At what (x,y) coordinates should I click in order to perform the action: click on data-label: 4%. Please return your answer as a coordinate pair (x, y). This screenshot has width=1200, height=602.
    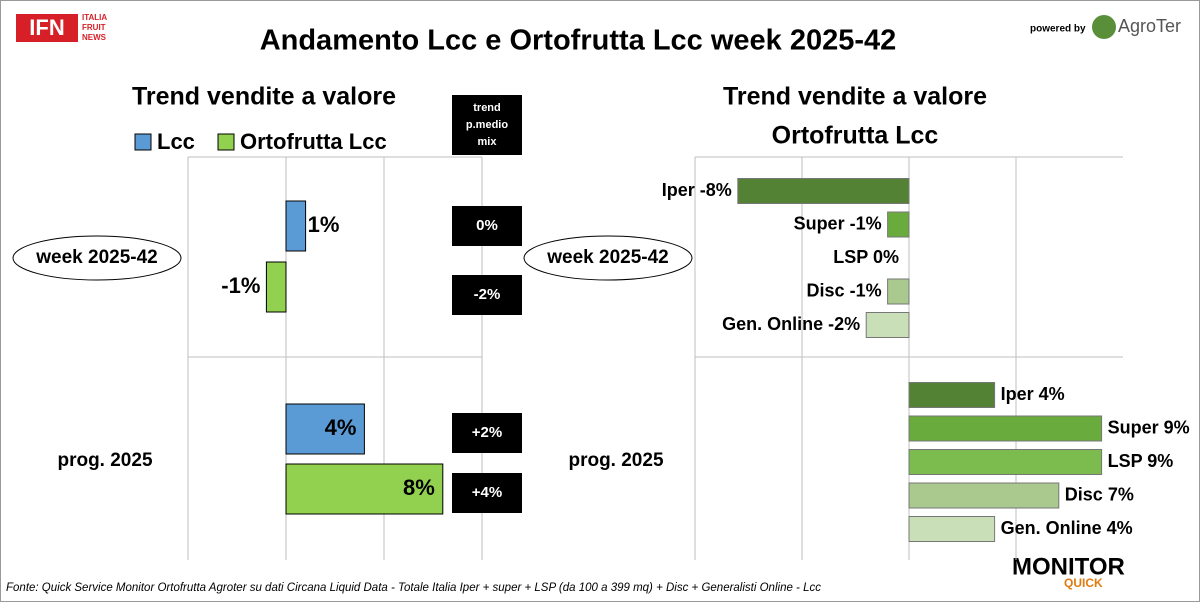
    Looking at the image, I should click on (341, 427).